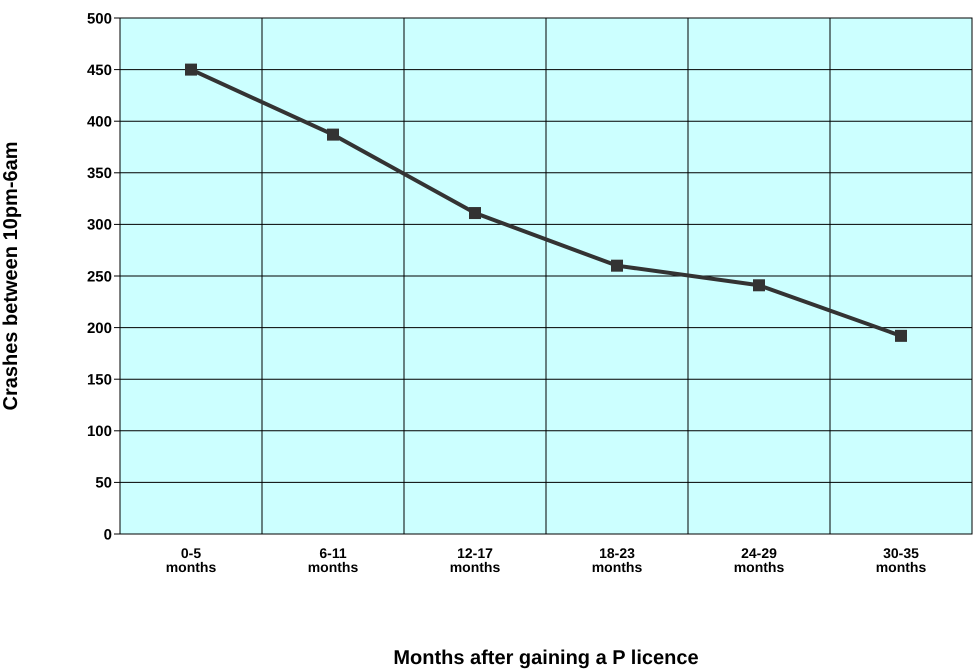  I want to click on y-tick-label: 200, so click(99, 328).